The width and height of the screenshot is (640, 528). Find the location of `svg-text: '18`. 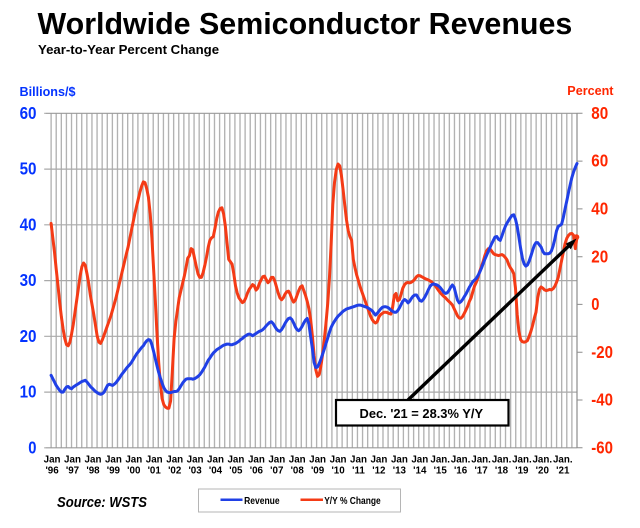

svg-text: '18 is located at coordinates (502, 471).